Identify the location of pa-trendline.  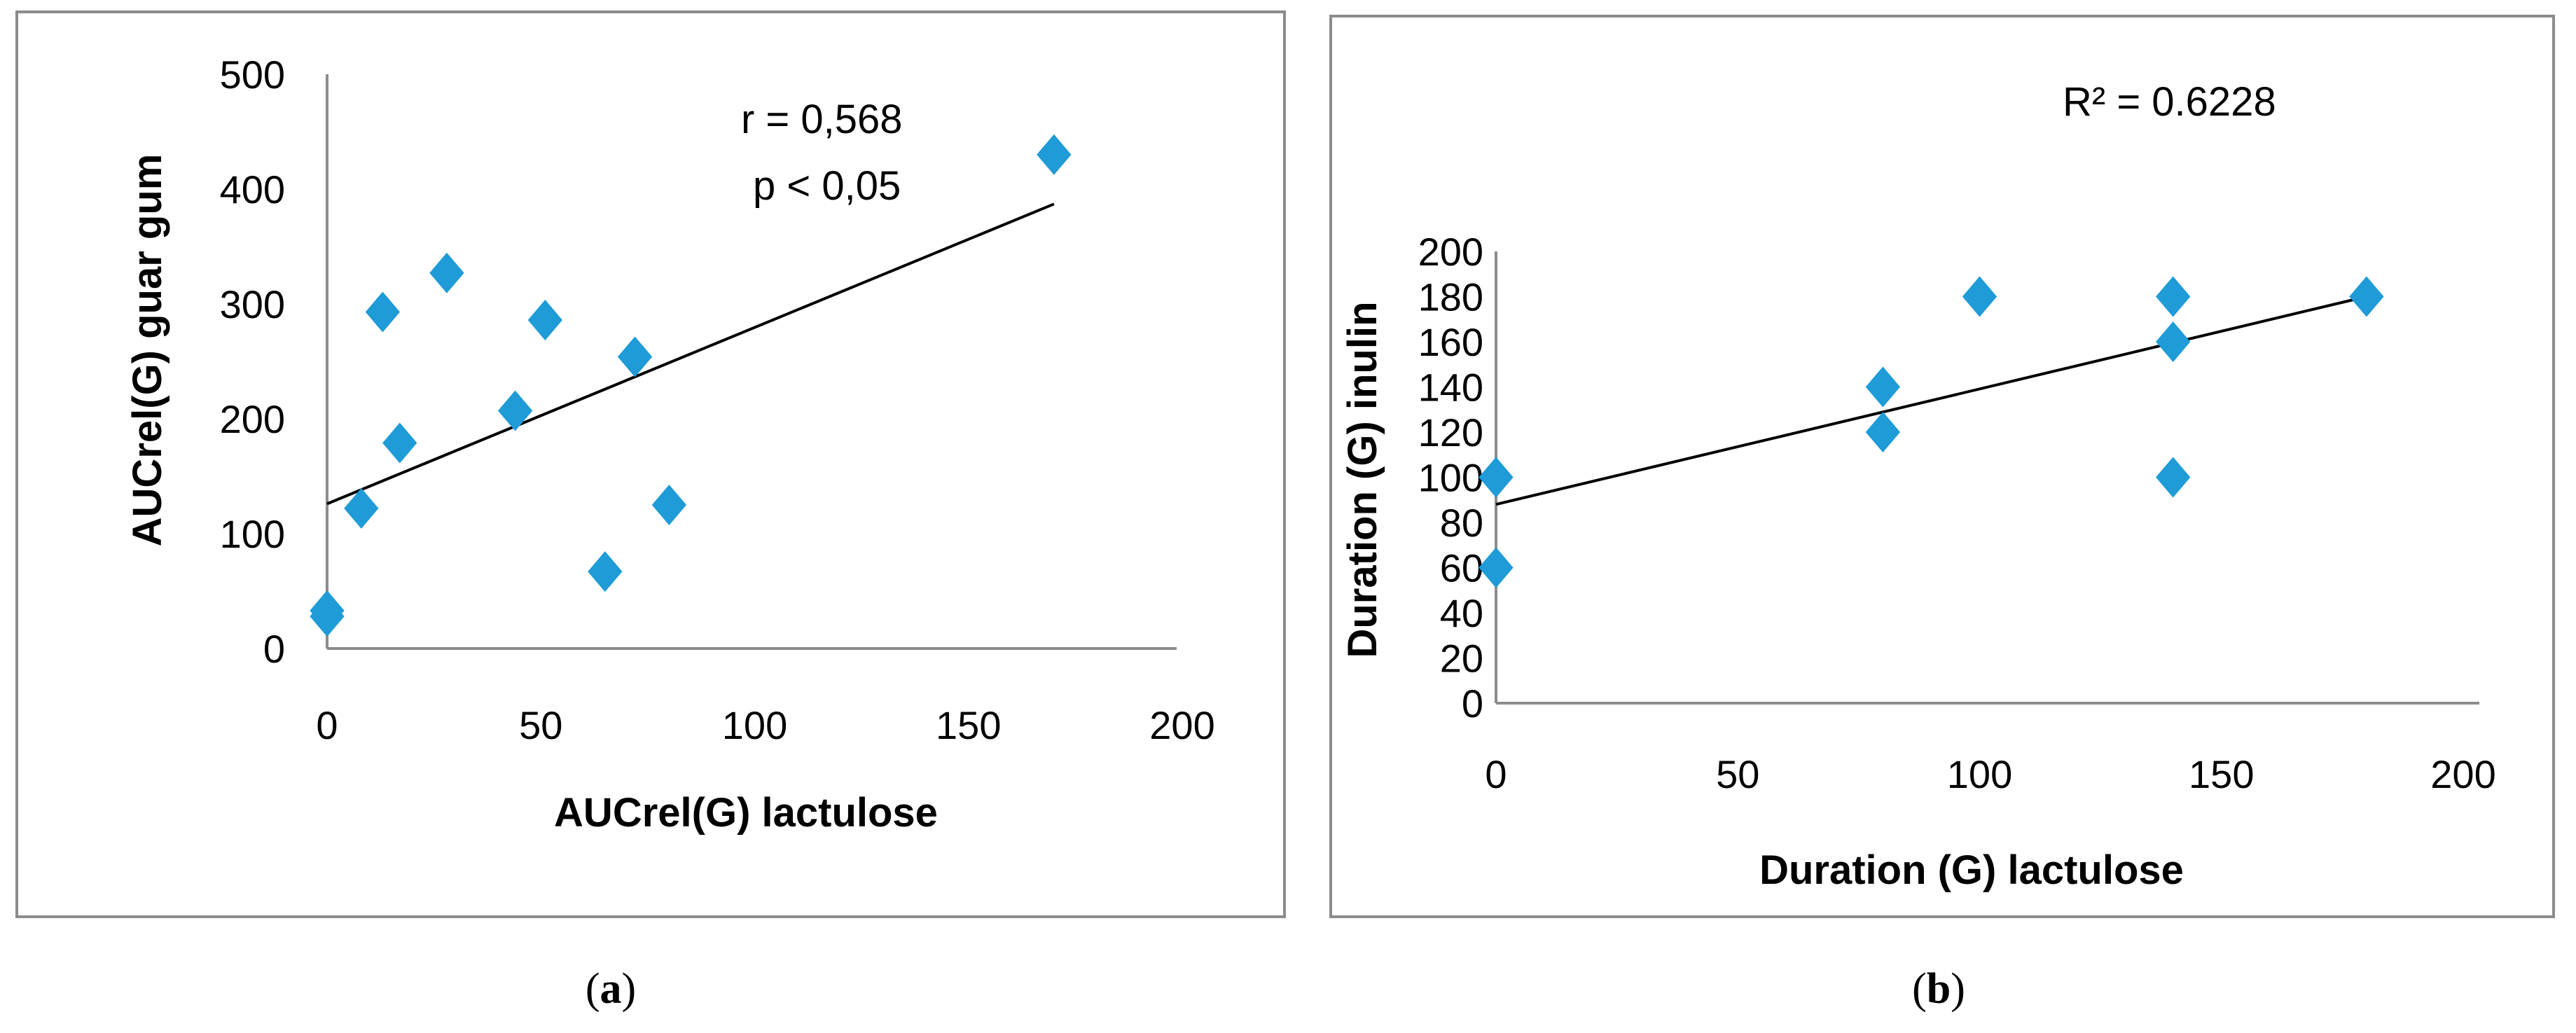
(690, 354).